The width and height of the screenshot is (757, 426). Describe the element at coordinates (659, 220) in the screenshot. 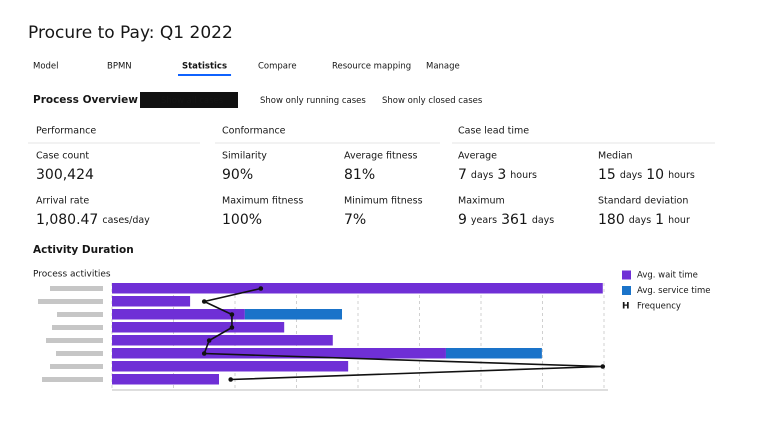

I see `metric-number: 1` at that location.